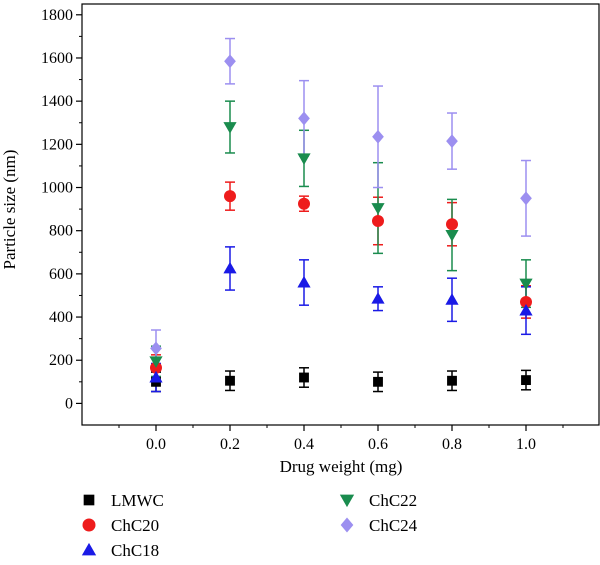  What do you see at coordinates (393, 500) in the screenshot?
I see `legend-label-chc22: ChC22` at bounding box center [393, 500].